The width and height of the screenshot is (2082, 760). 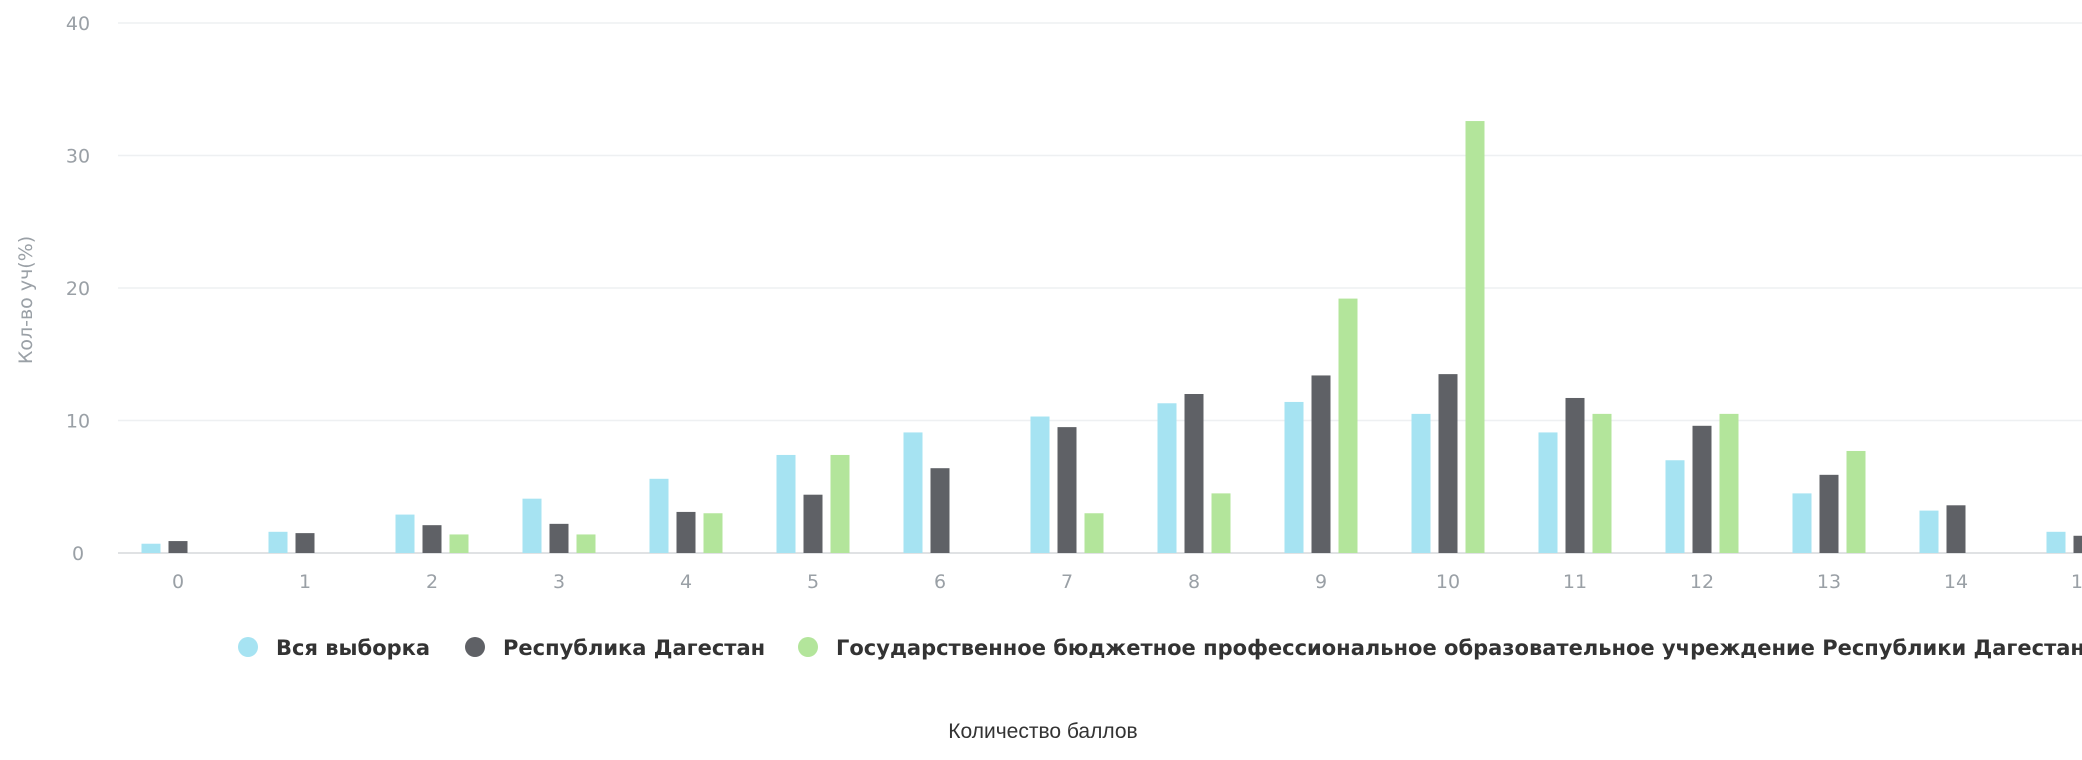 I want to click on x-tick-label: 13, so click(x=1829, y=582).